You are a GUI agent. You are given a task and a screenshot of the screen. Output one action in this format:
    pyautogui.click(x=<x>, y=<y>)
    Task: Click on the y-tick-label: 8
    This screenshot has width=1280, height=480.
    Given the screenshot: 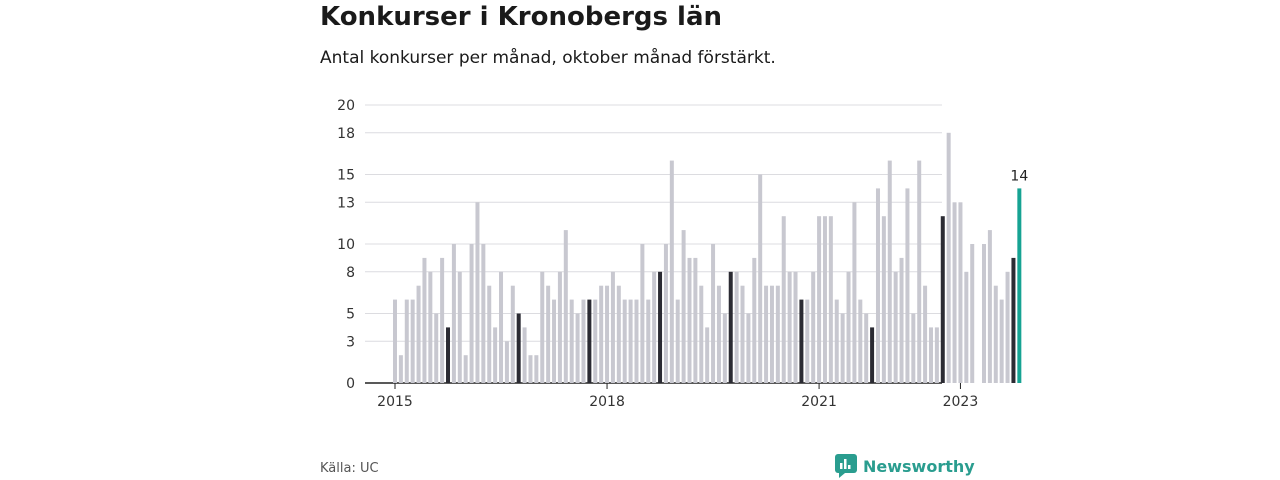 What is the action you would take?
    pyautogui.click(x=350, y=273)
    